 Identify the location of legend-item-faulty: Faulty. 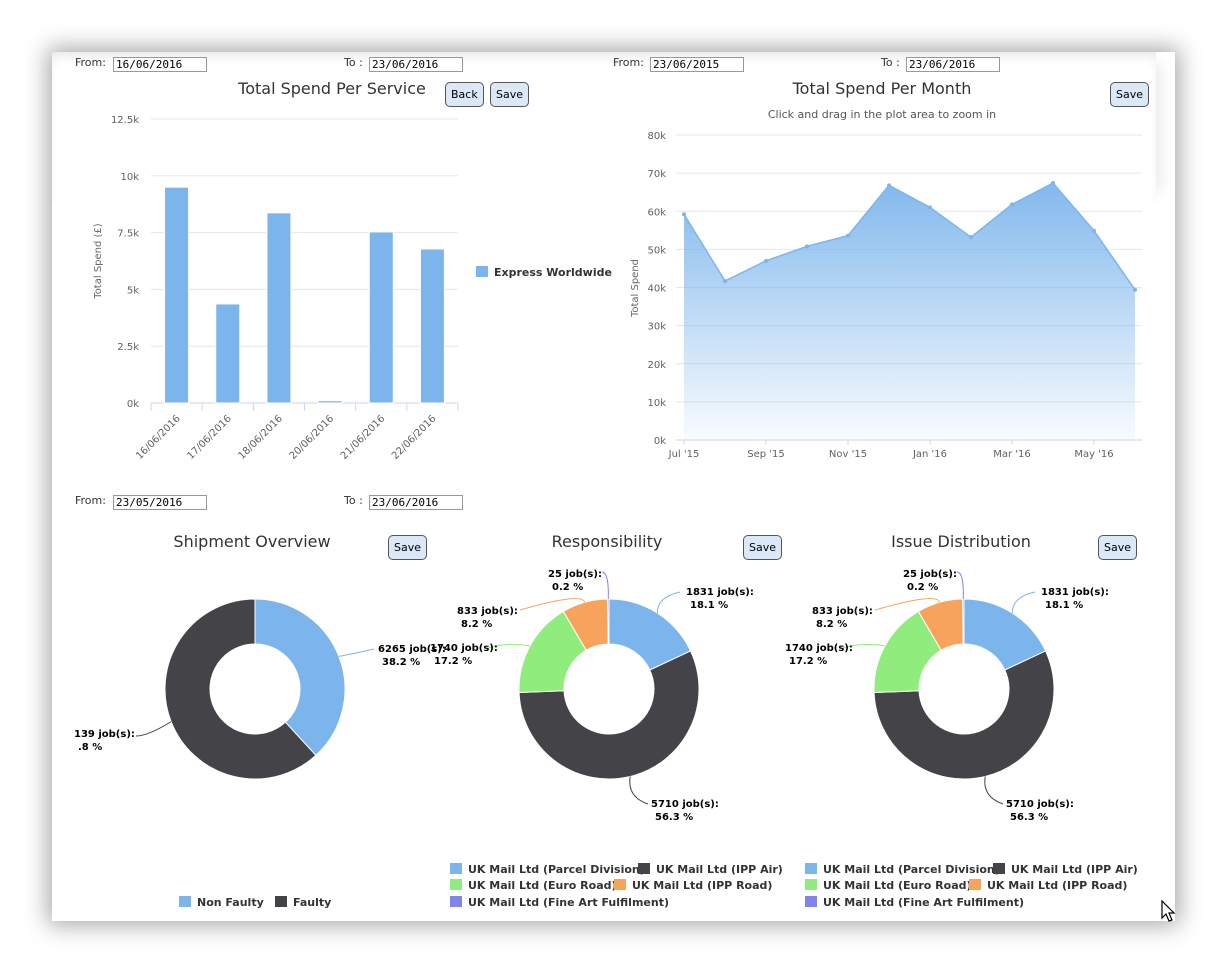
(303, 902).